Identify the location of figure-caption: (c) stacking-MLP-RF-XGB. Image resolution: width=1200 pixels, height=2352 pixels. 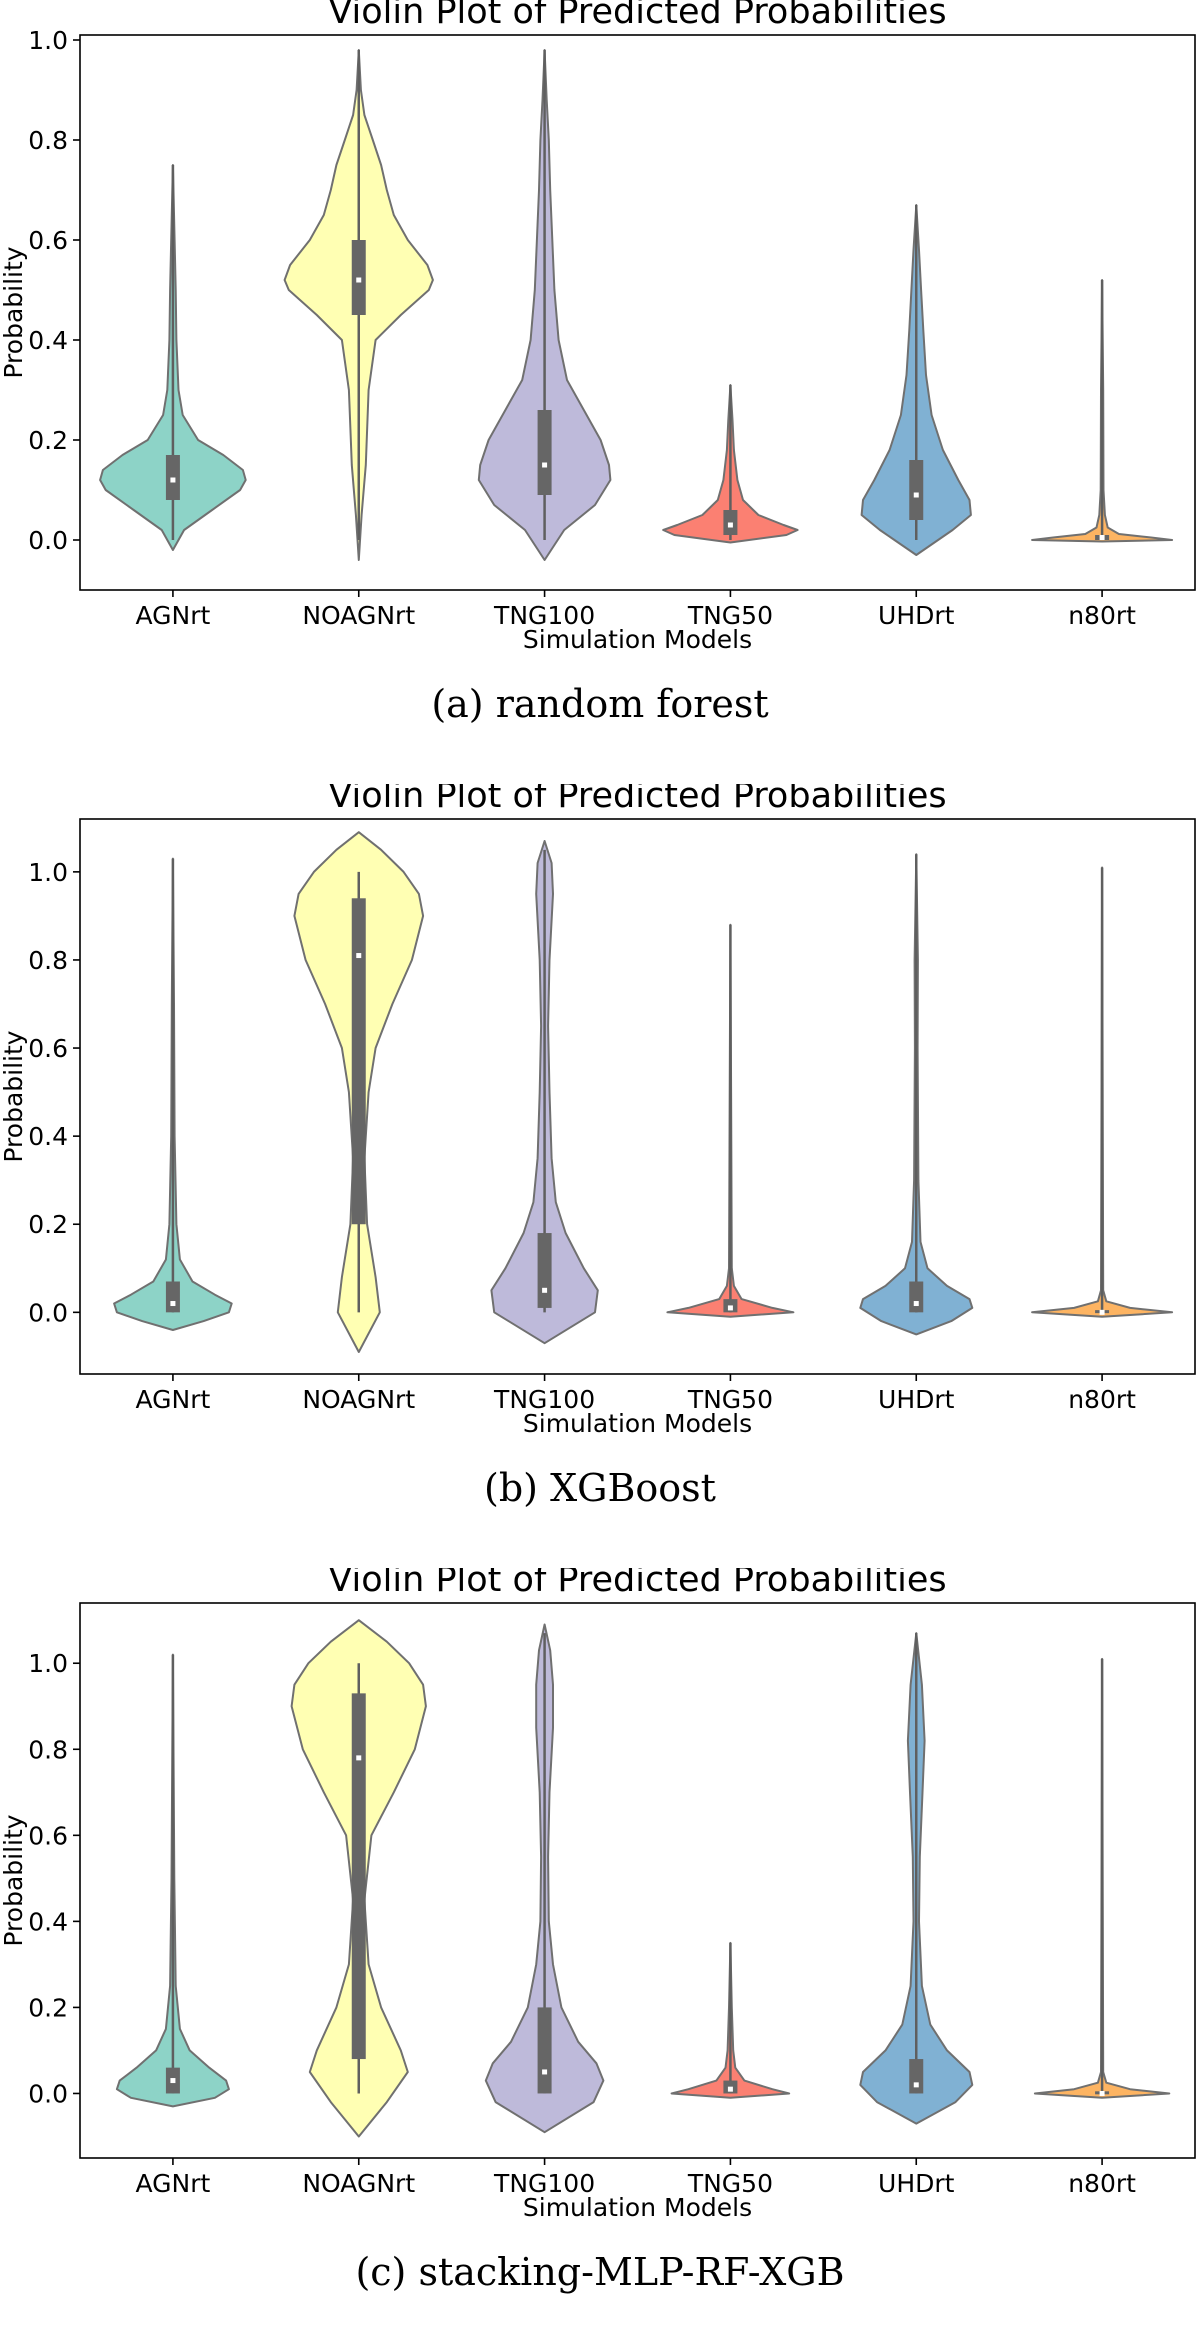
(599, 2272).